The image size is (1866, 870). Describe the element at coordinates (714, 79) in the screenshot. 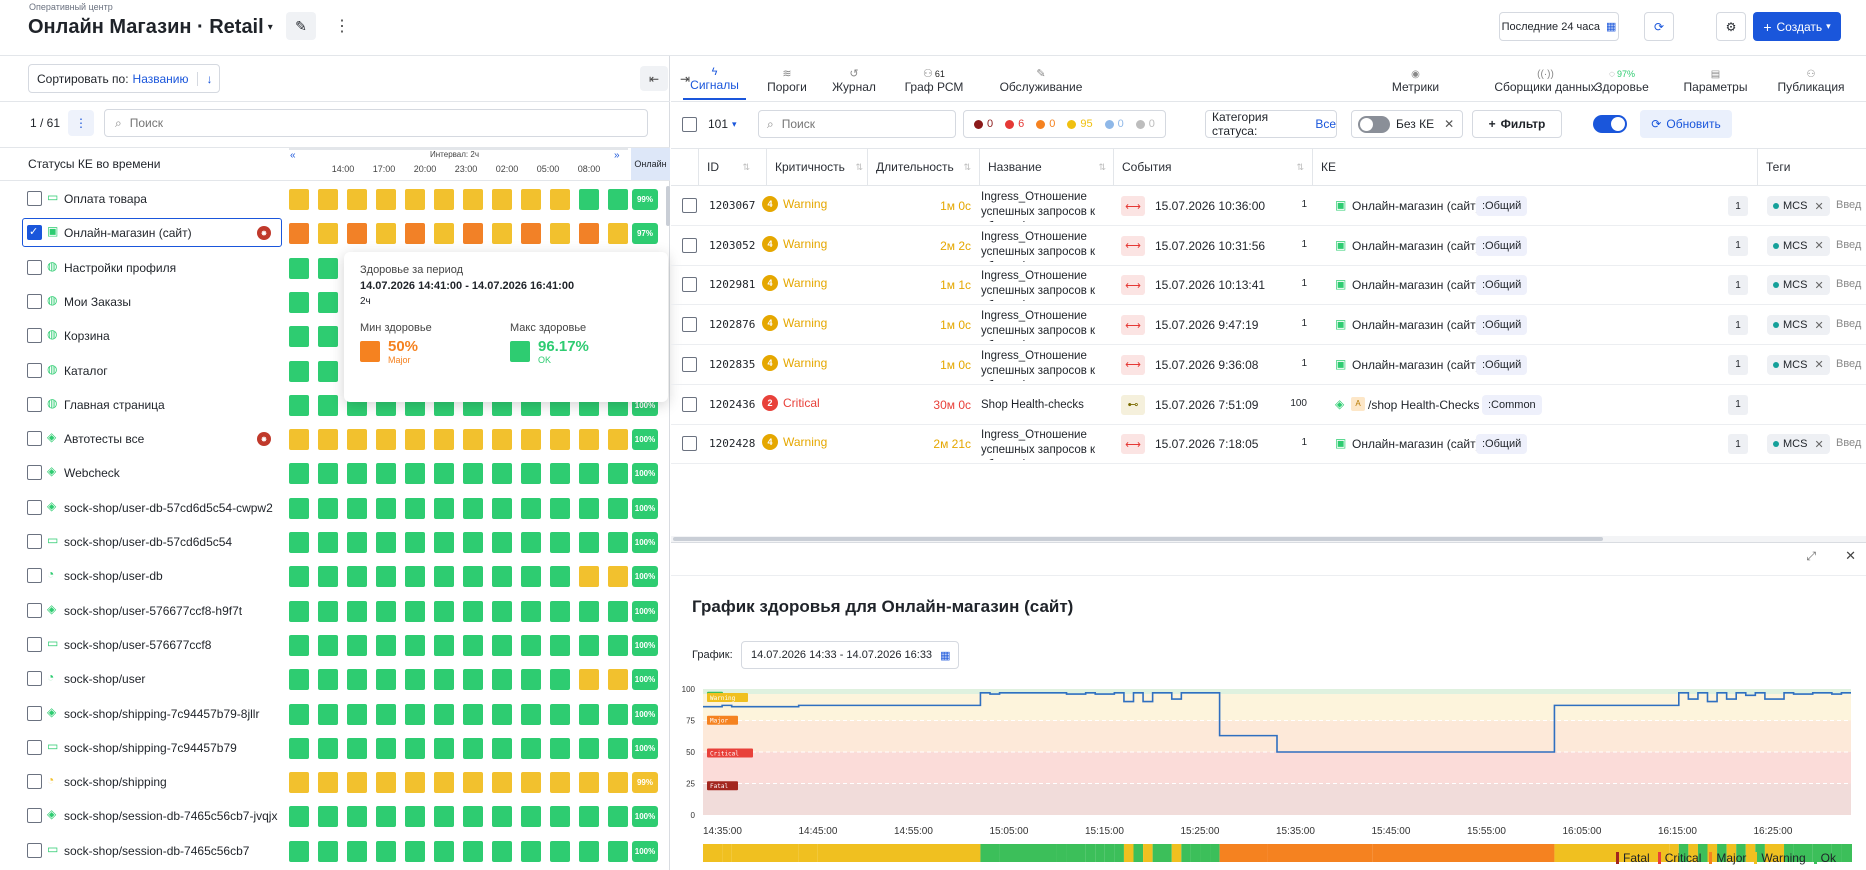

I see `tab-signal: ϟ Сигналы` at that location.